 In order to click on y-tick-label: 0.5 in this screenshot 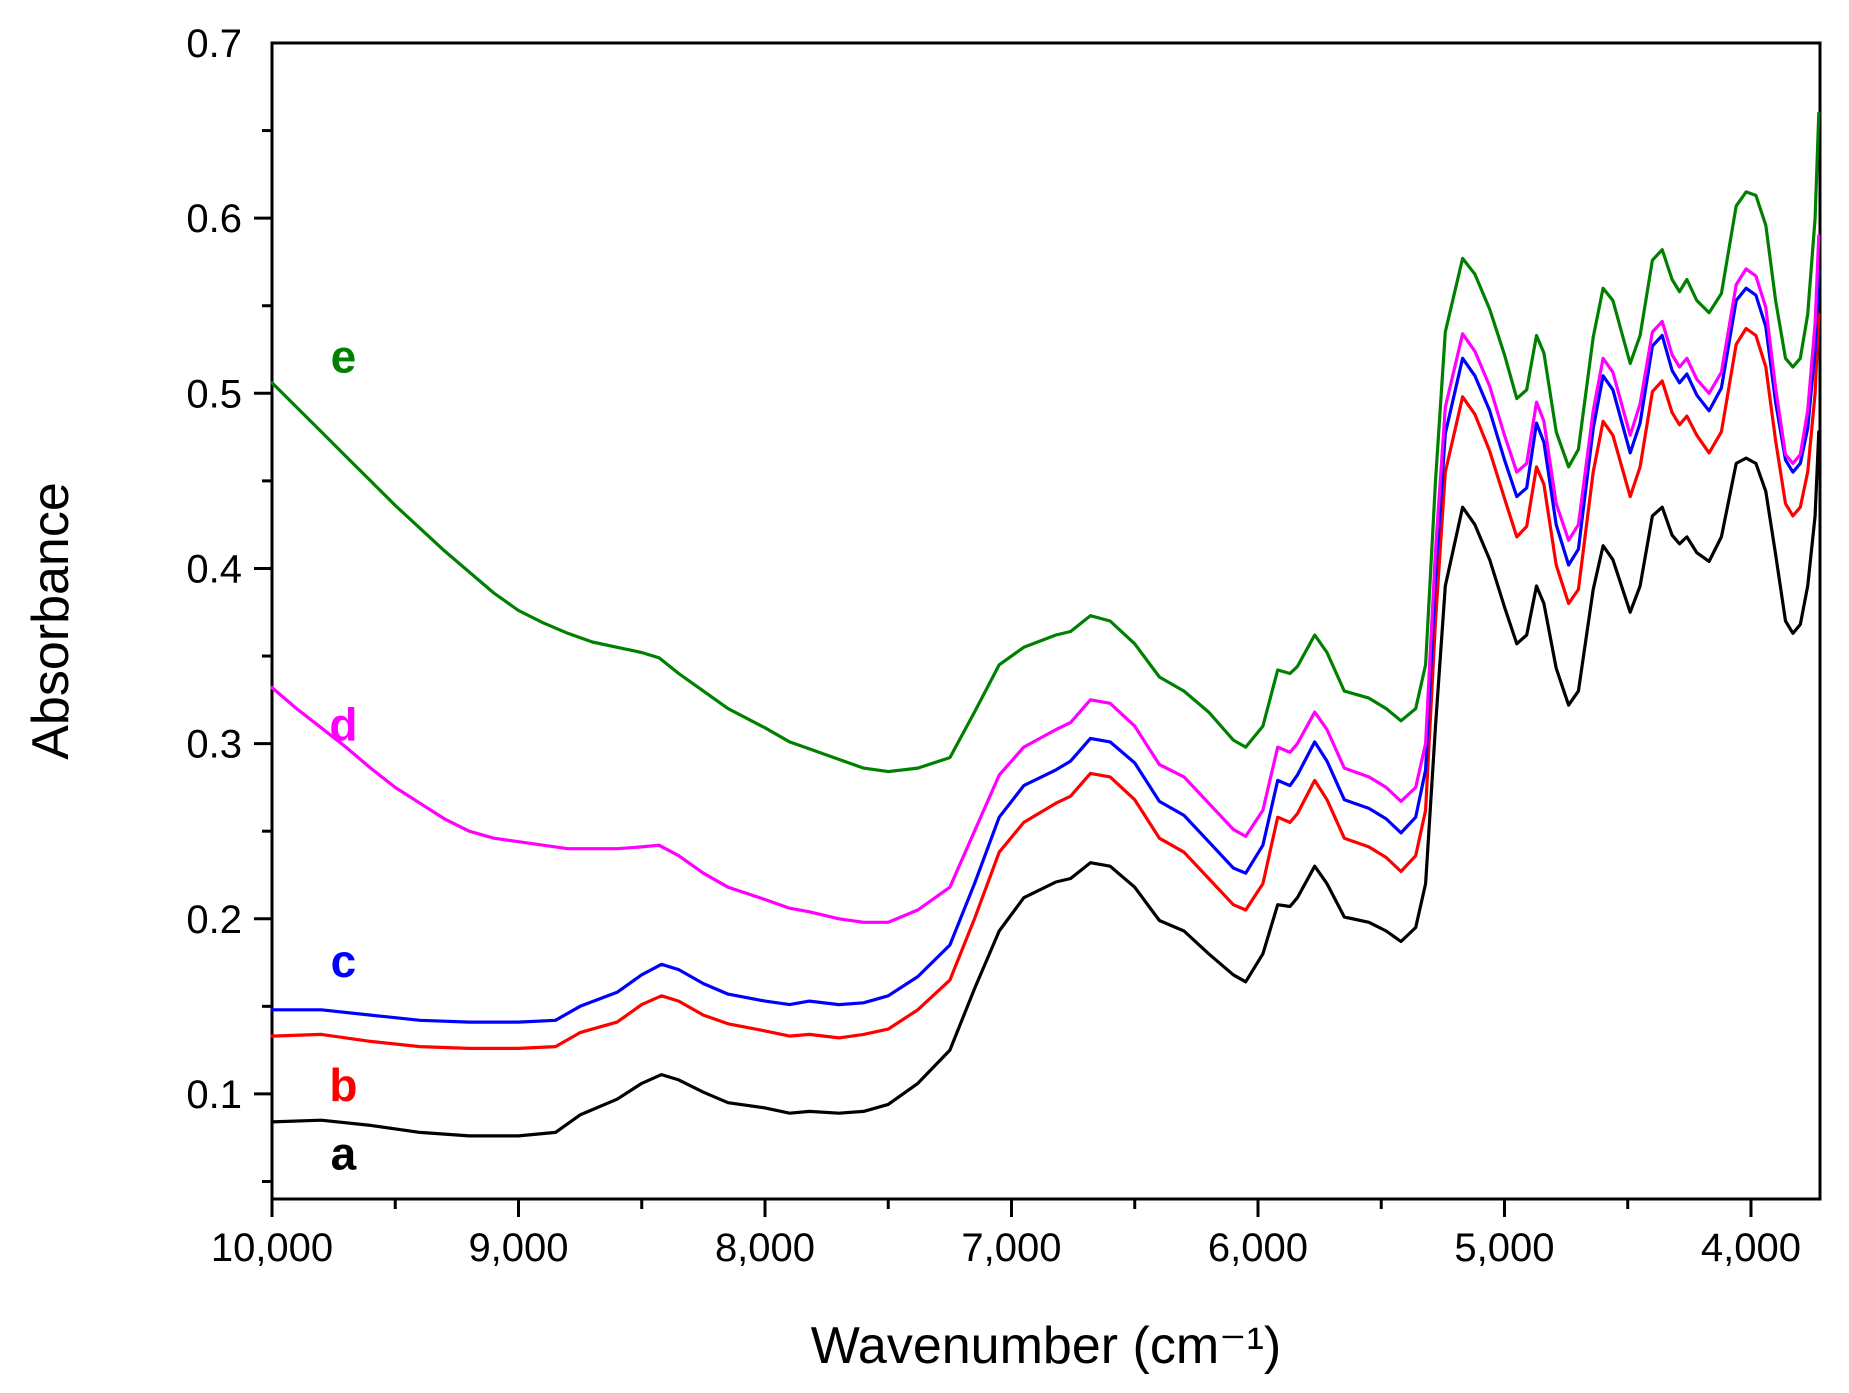, I will do `click(214, 394)`.